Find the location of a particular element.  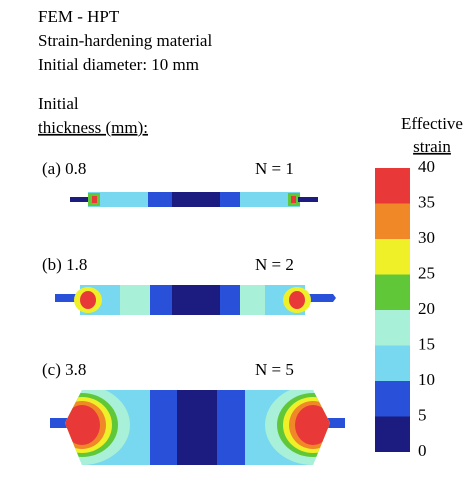

header-line: Initial diameter: 10 mm is located at coordinates (118, 64).